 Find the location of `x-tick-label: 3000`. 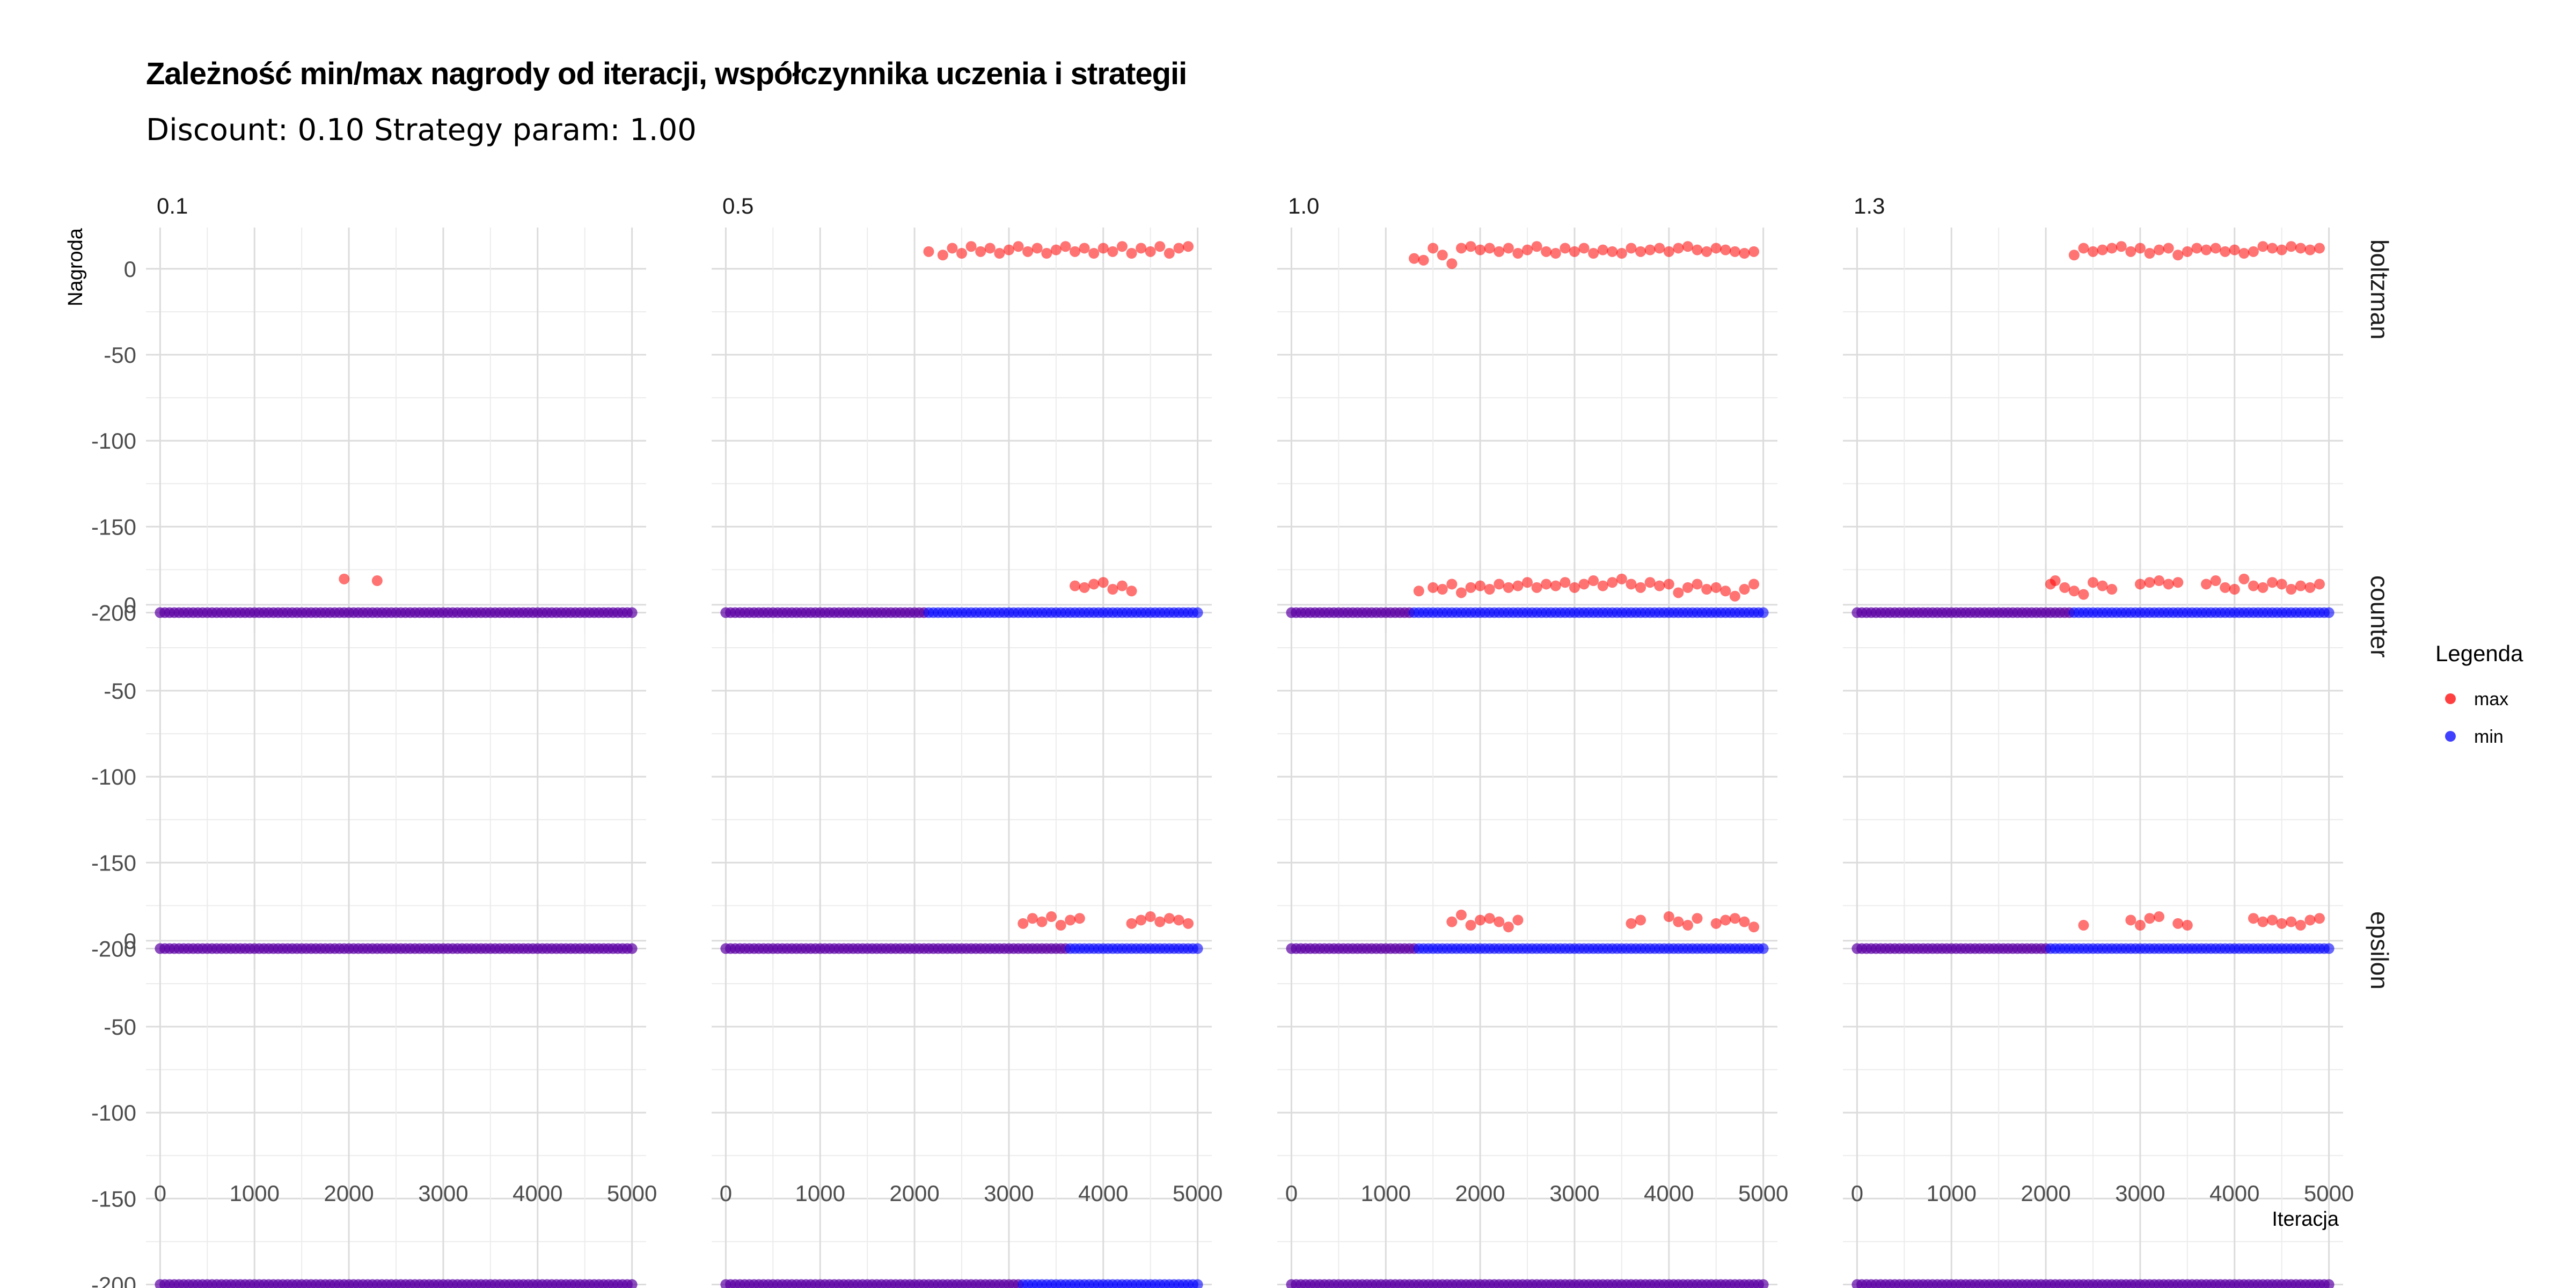

x-tick-label: 3000 is located at coordinates (443, 1193).